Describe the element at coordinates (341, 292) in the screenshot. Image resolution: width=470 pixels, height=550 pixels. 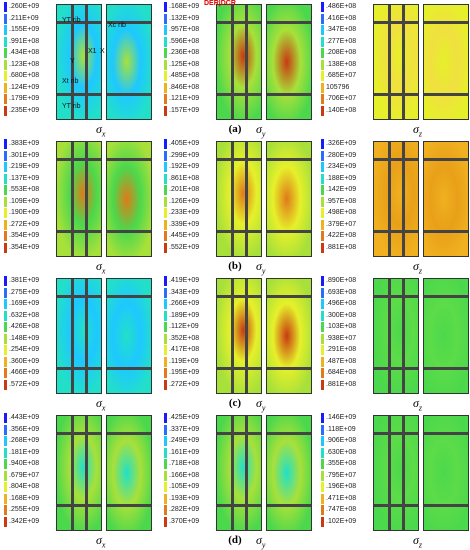
I see `legend-value: .693E+08` at that location.